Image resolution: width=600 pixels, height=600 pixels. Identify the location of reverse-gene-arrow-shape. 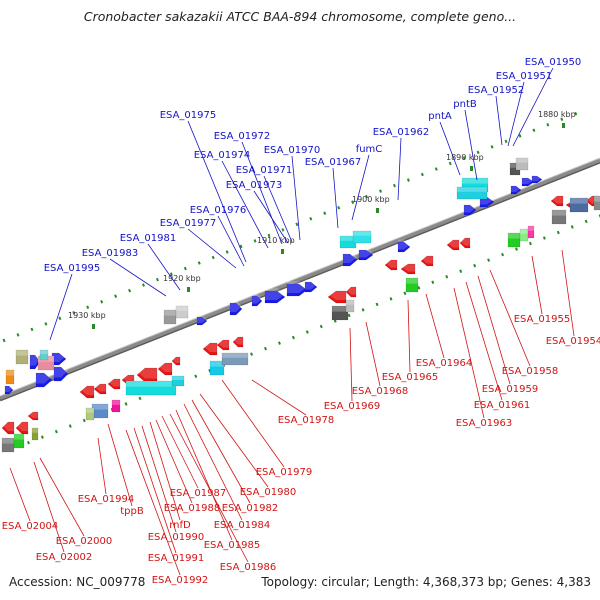
(87, 392).